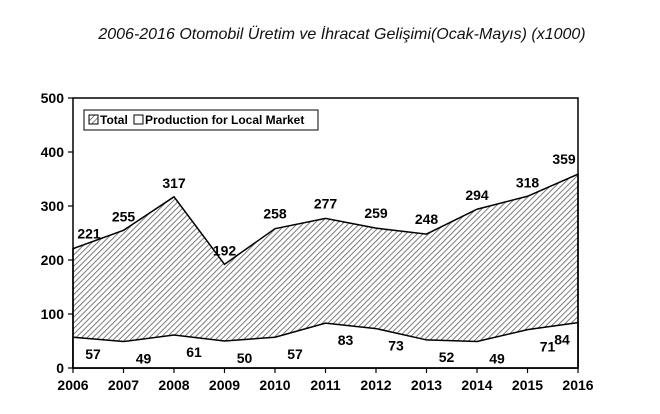 This screenshot has height=414, width=660. I want to click on data-label-total: 294, so click(477, 195).